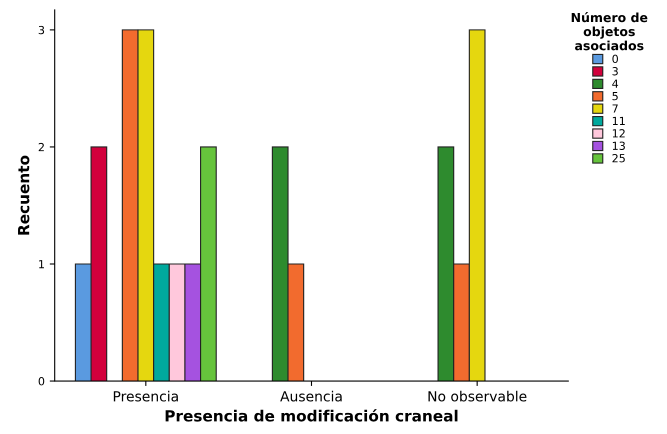 The height and width of the screenshot is (434, 667). What do you see at coordinates (618, 133) in the screenshot?
I see `legend-label: 12` at bounding box center [618, 133].